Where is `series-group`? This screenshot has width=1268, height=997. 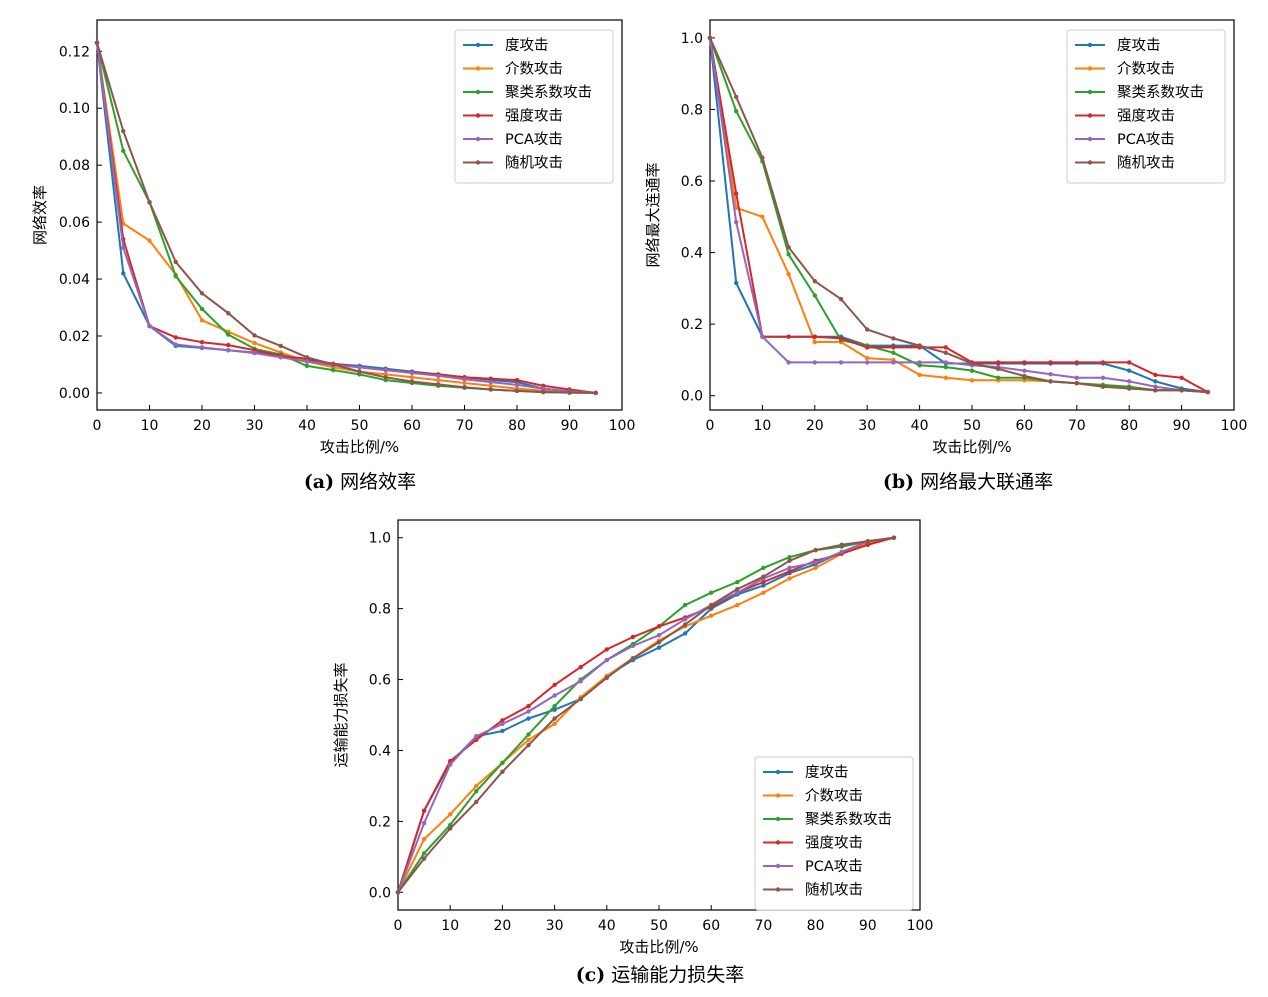
series-group is located at coordinates (958, 215).